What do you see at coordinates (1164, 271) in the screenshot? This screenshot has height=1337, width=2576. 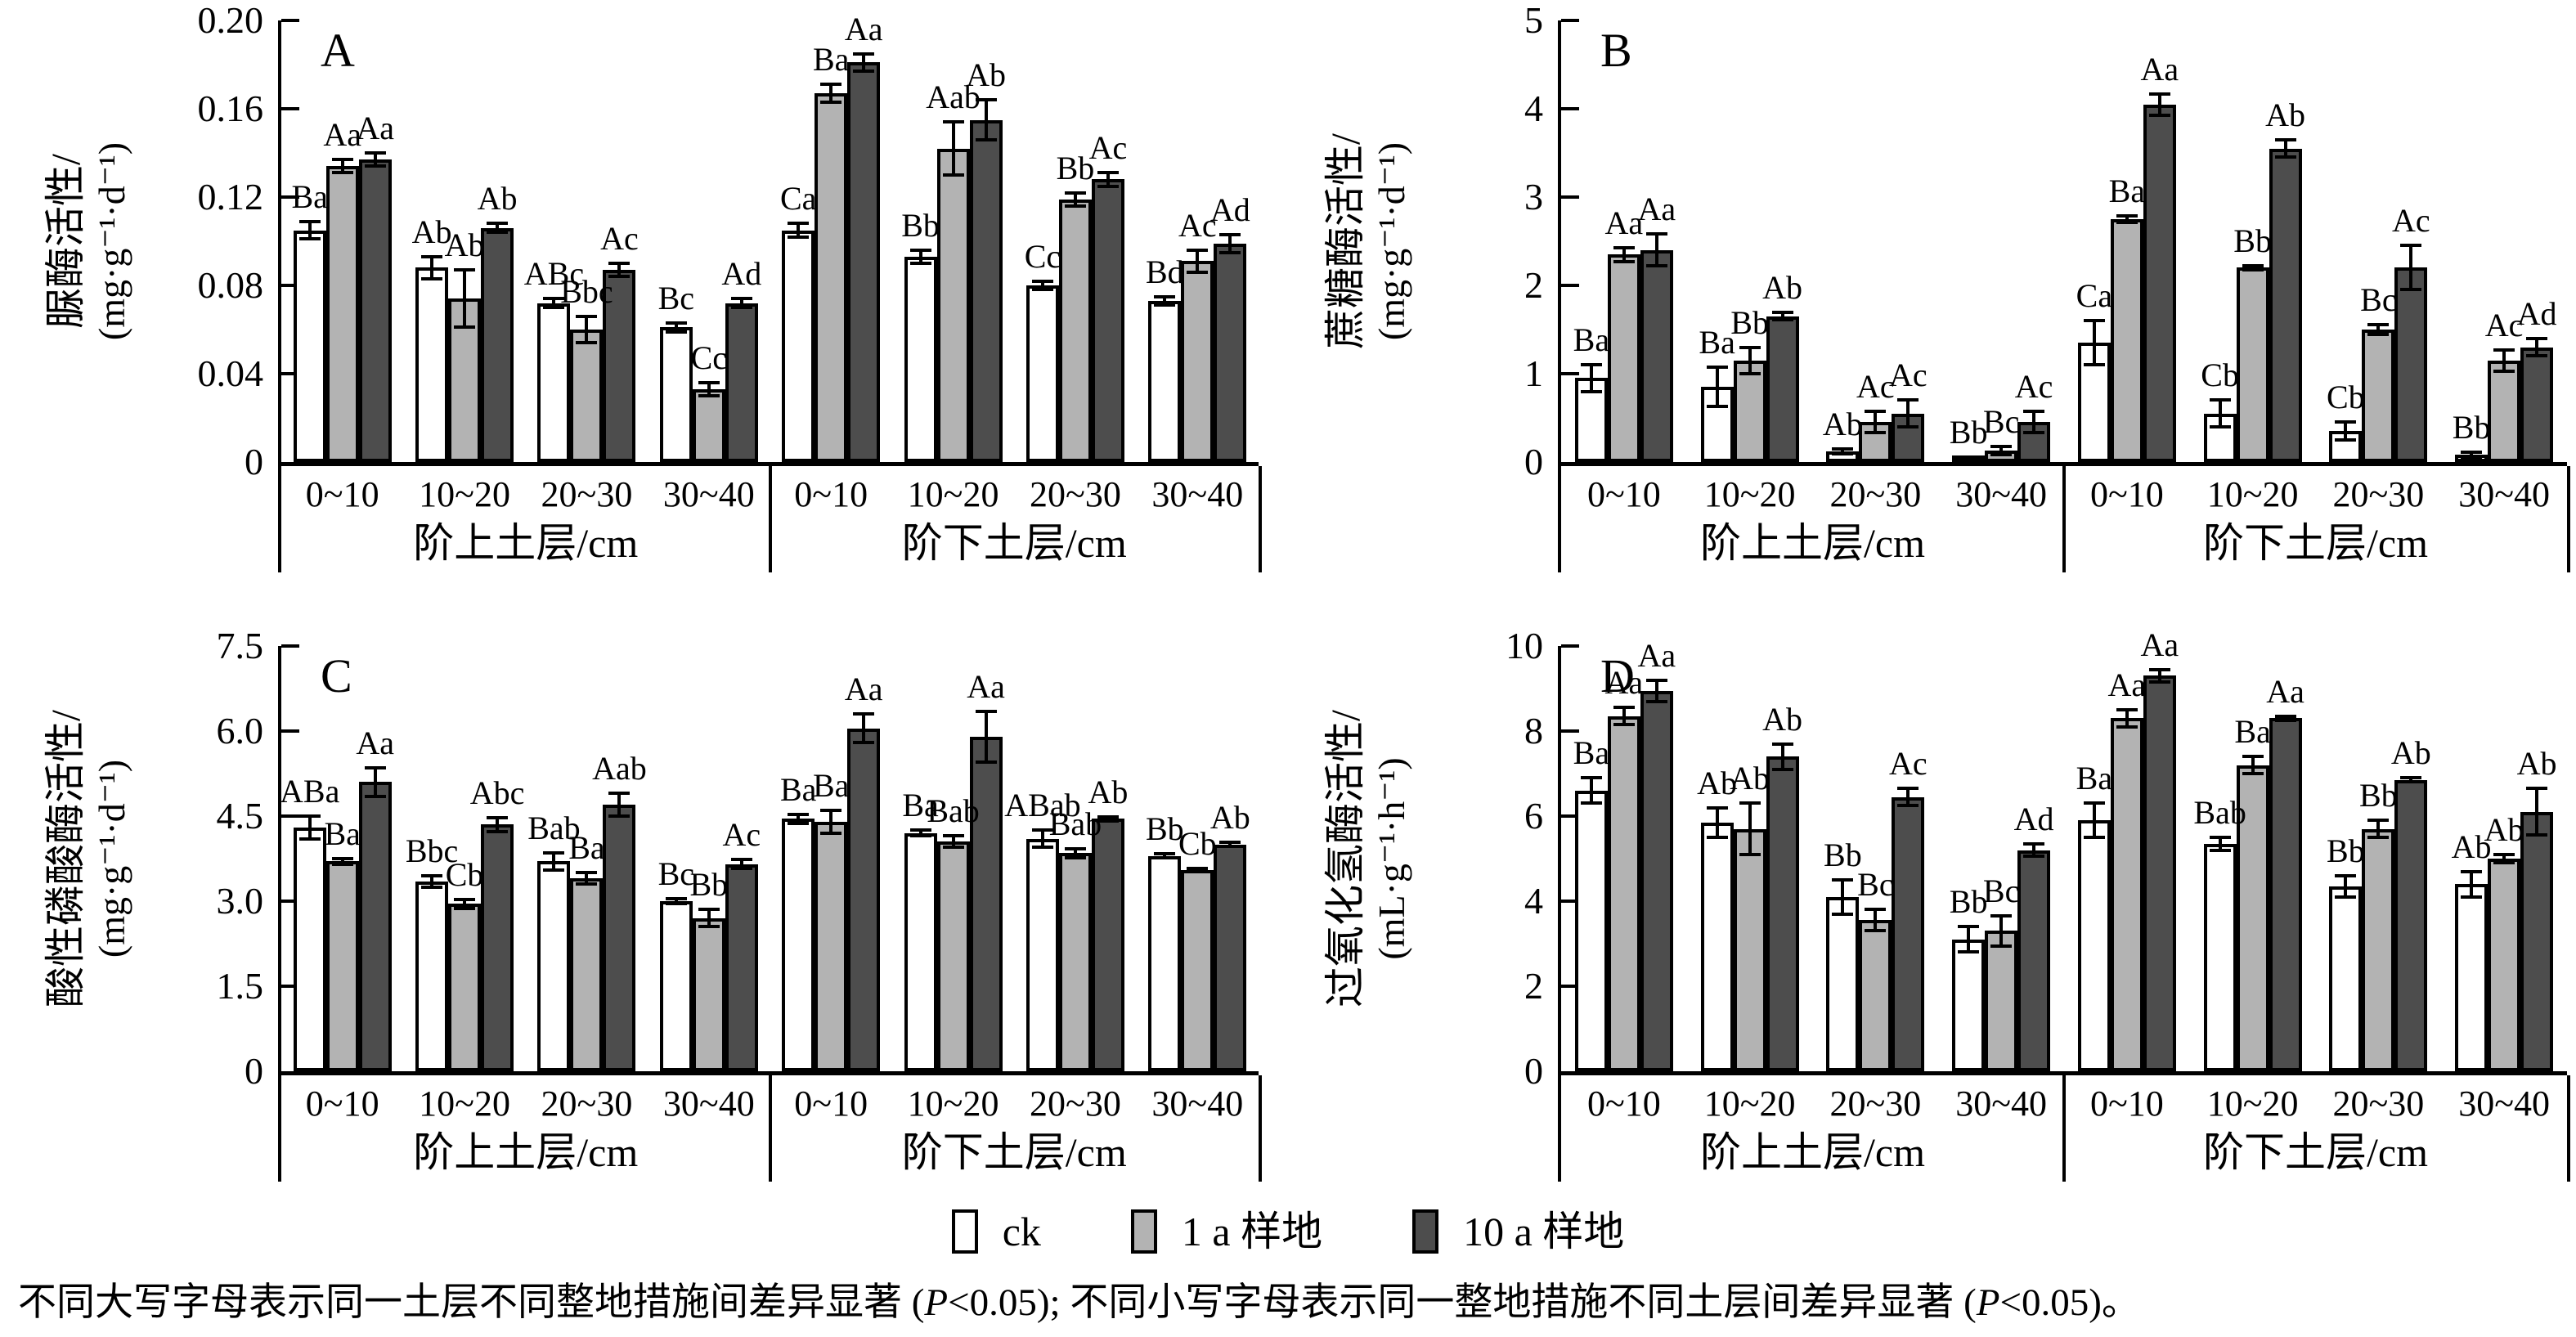 I see `significance-letter: Bd` at bounding box center [1164, 271].